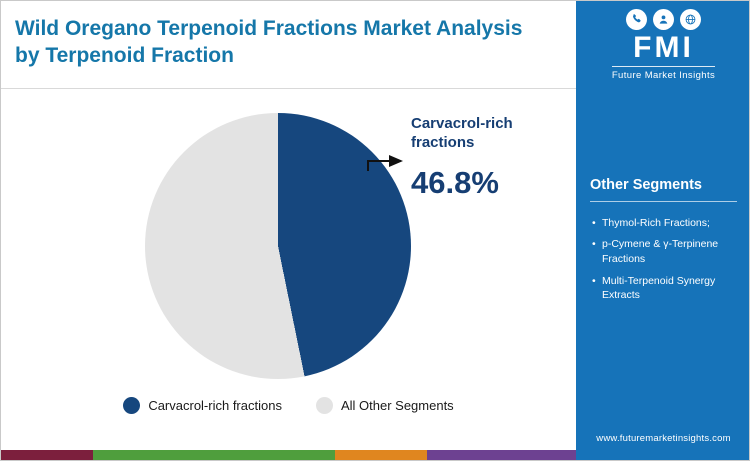  Describe the element at coordinates (385, 163) in the screenshot. I see `callout-arrow-icon` at that location.